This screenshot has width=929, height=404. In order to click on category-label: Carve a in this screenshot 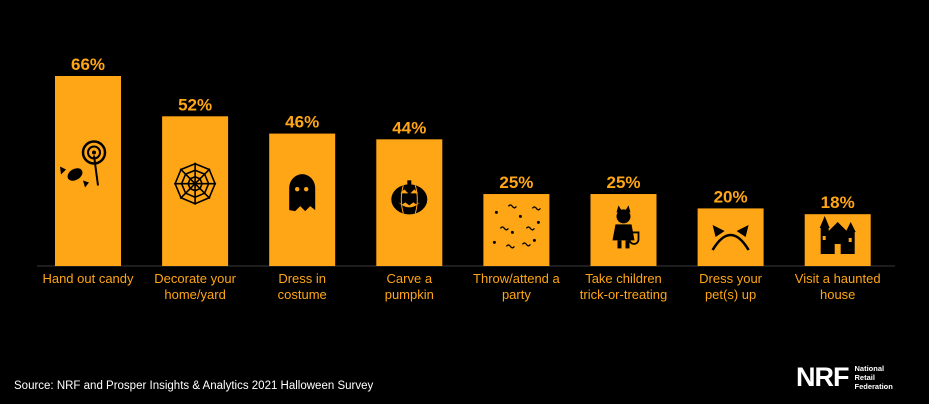, I will do `click(410, 278)`.